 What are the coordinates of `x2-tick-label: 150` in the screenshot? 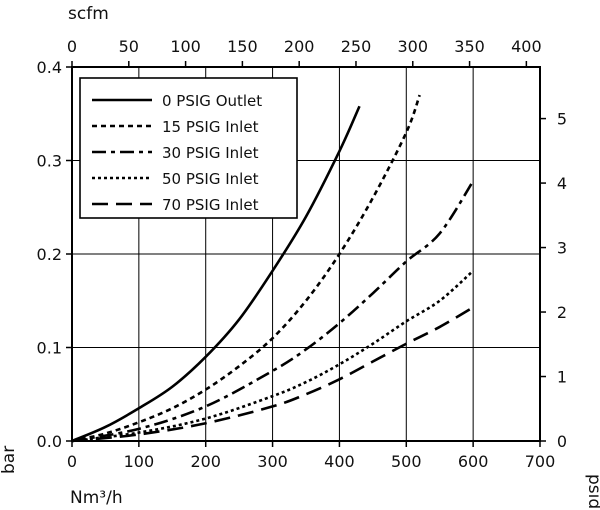 It's located at (242, 46).